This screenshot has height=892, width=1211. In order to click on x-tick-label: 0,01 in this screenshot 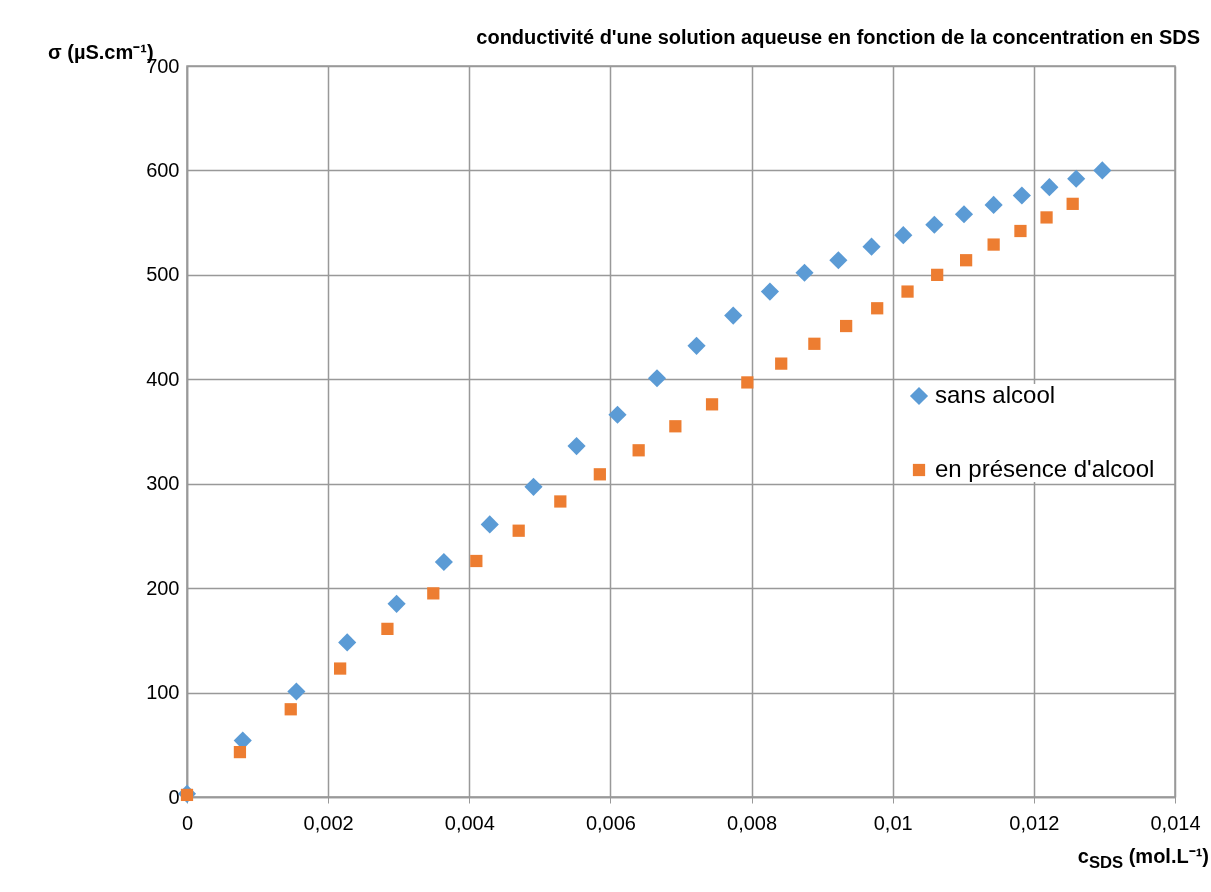, I will do `click(893, 822)`.